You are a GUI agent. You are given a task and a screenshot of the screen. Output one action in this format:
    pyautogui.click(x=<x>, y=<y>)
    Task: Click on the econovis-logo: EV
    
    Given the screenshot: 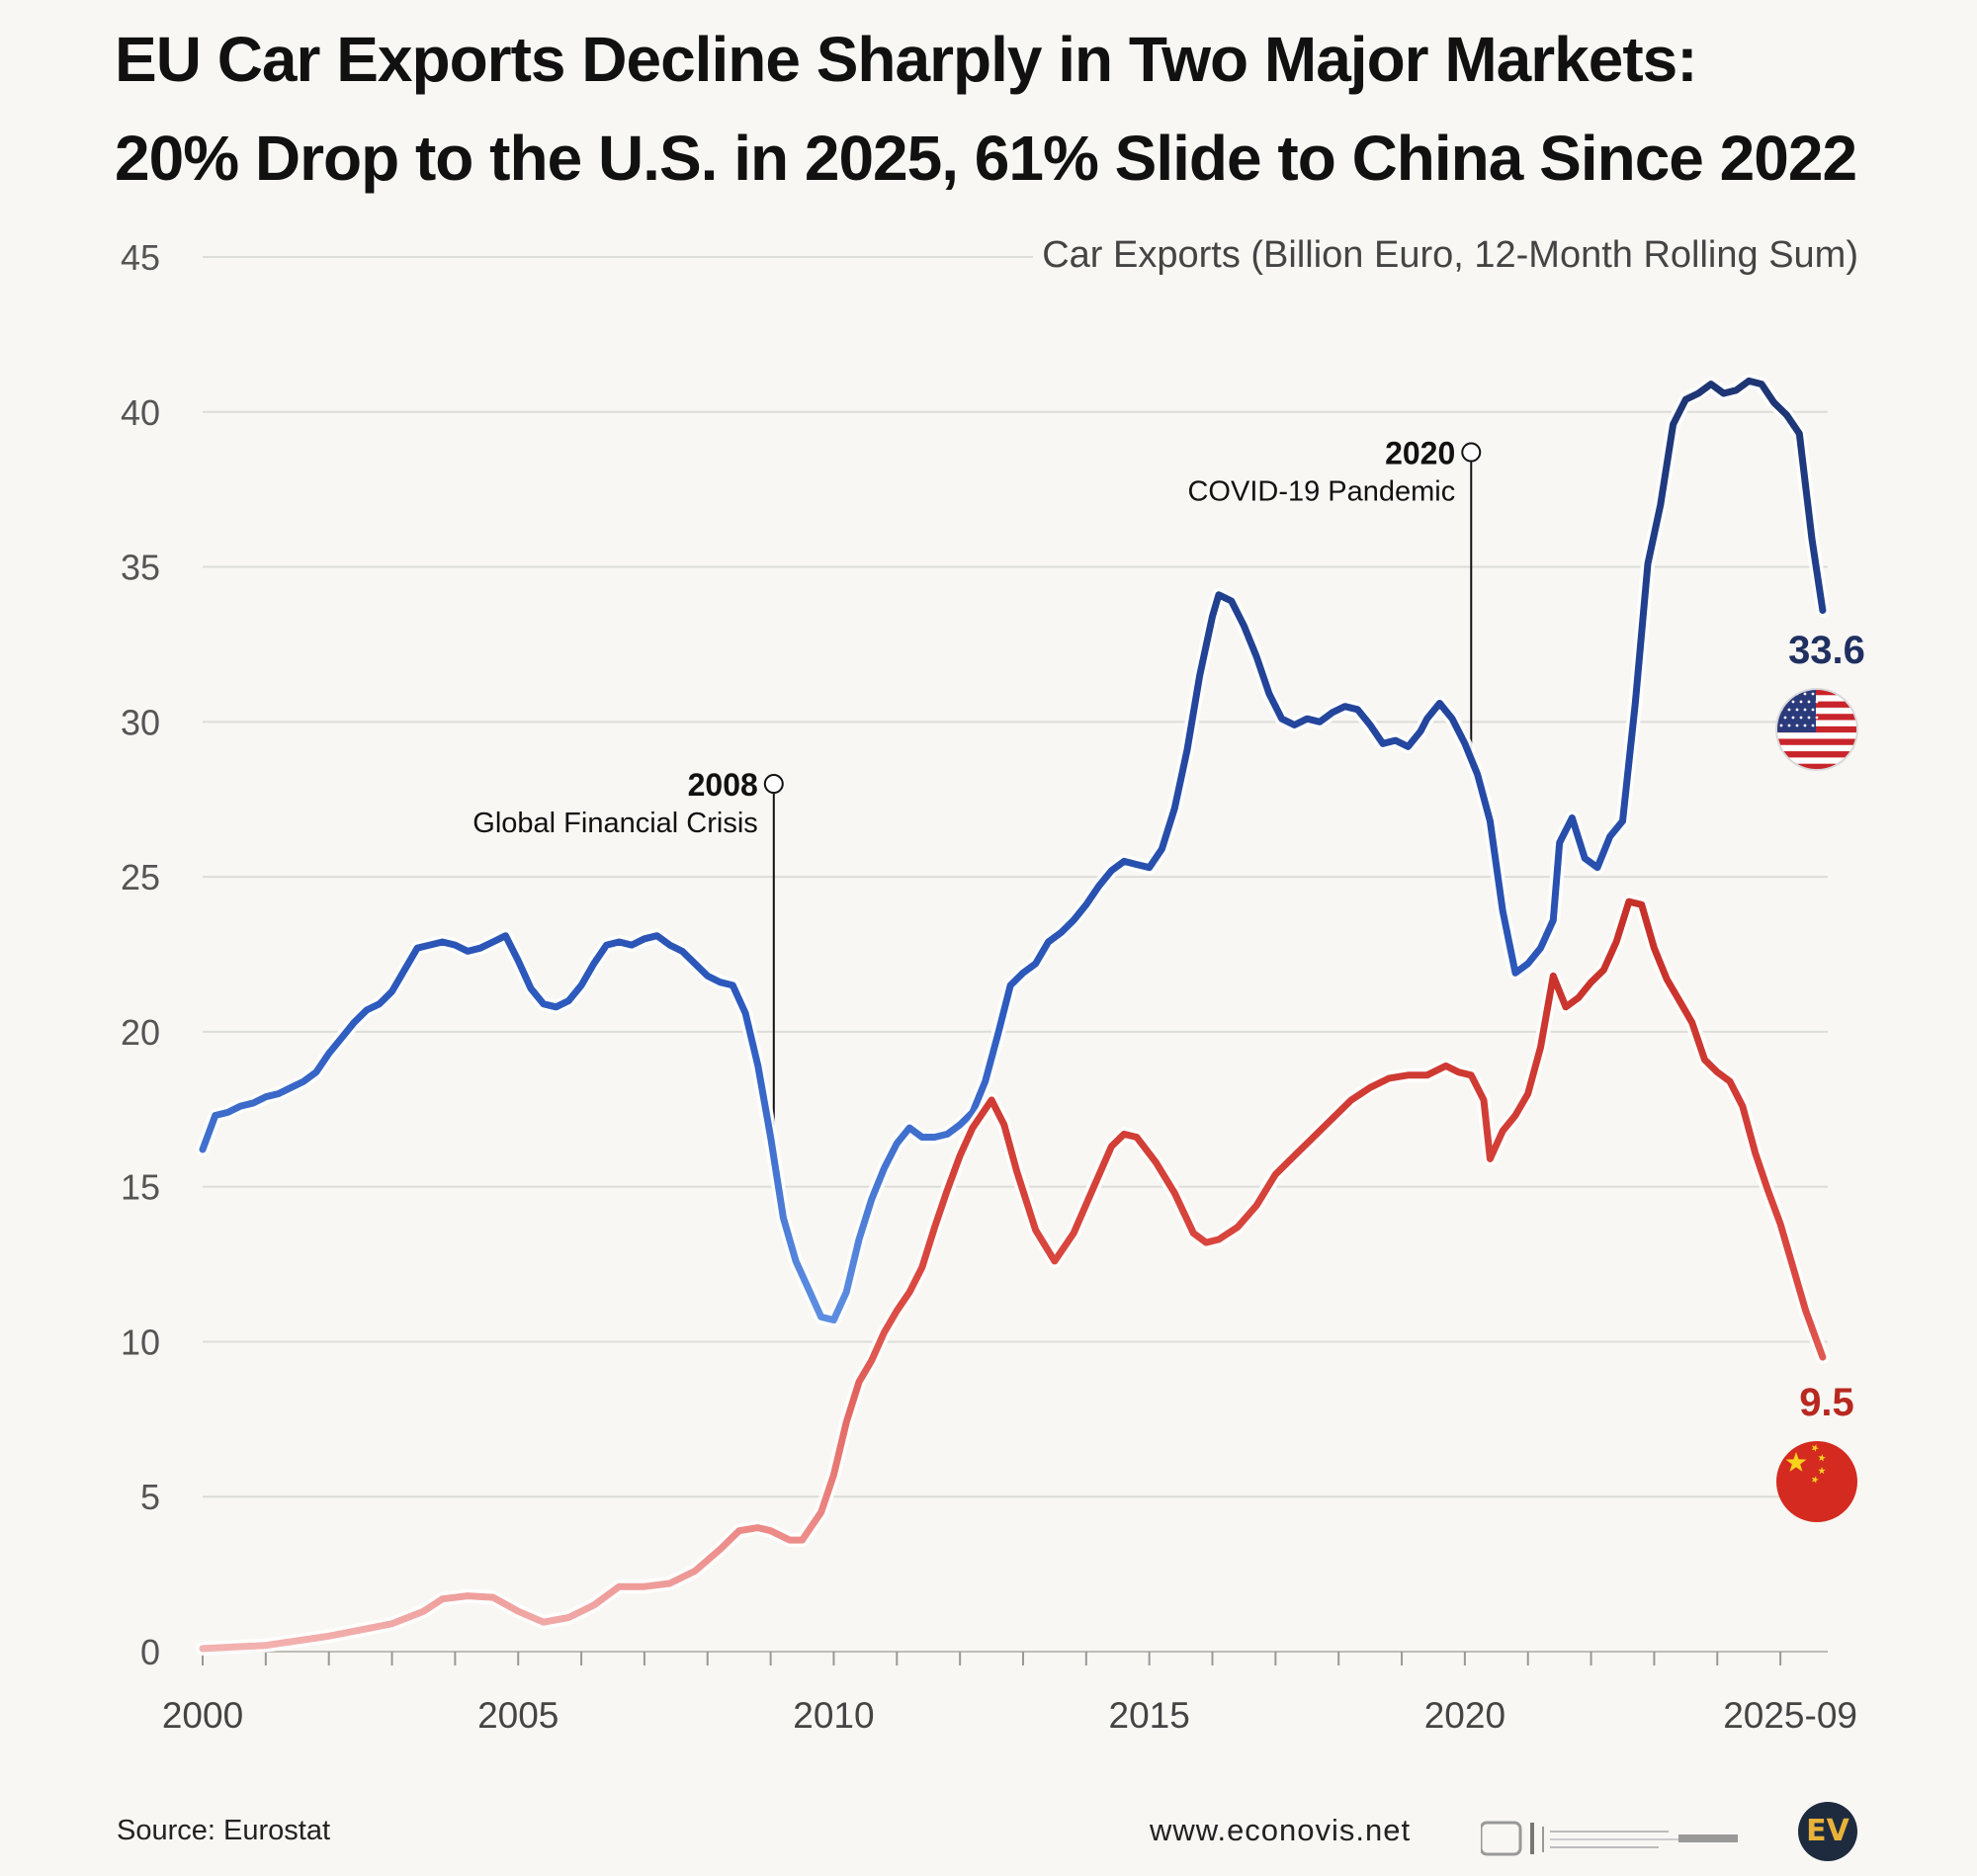 What is the action you would take?
    pyautogui.click(x=1828, y=1831)
    